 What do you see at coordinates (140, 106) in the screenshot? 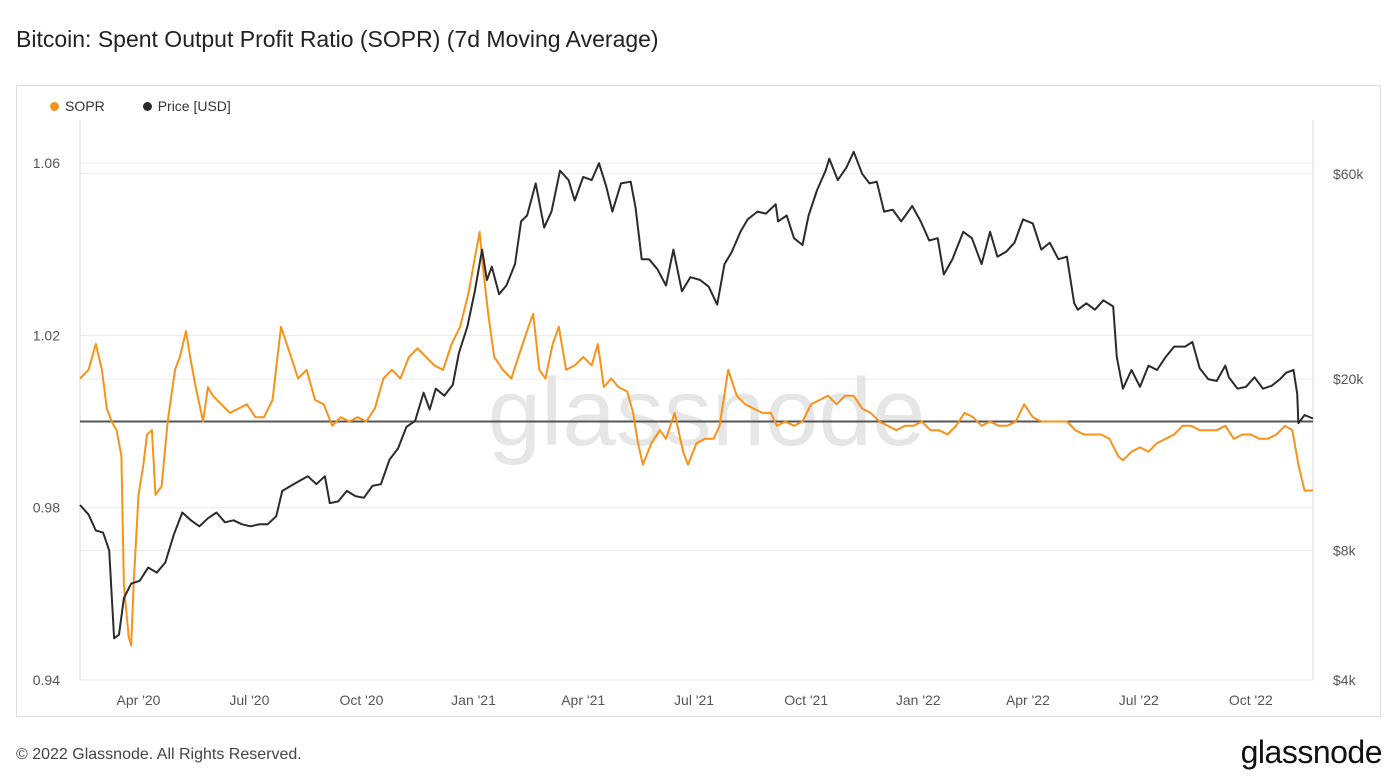
I see `legend: SOPR Price [USD]` at bounding box center [140, 106].